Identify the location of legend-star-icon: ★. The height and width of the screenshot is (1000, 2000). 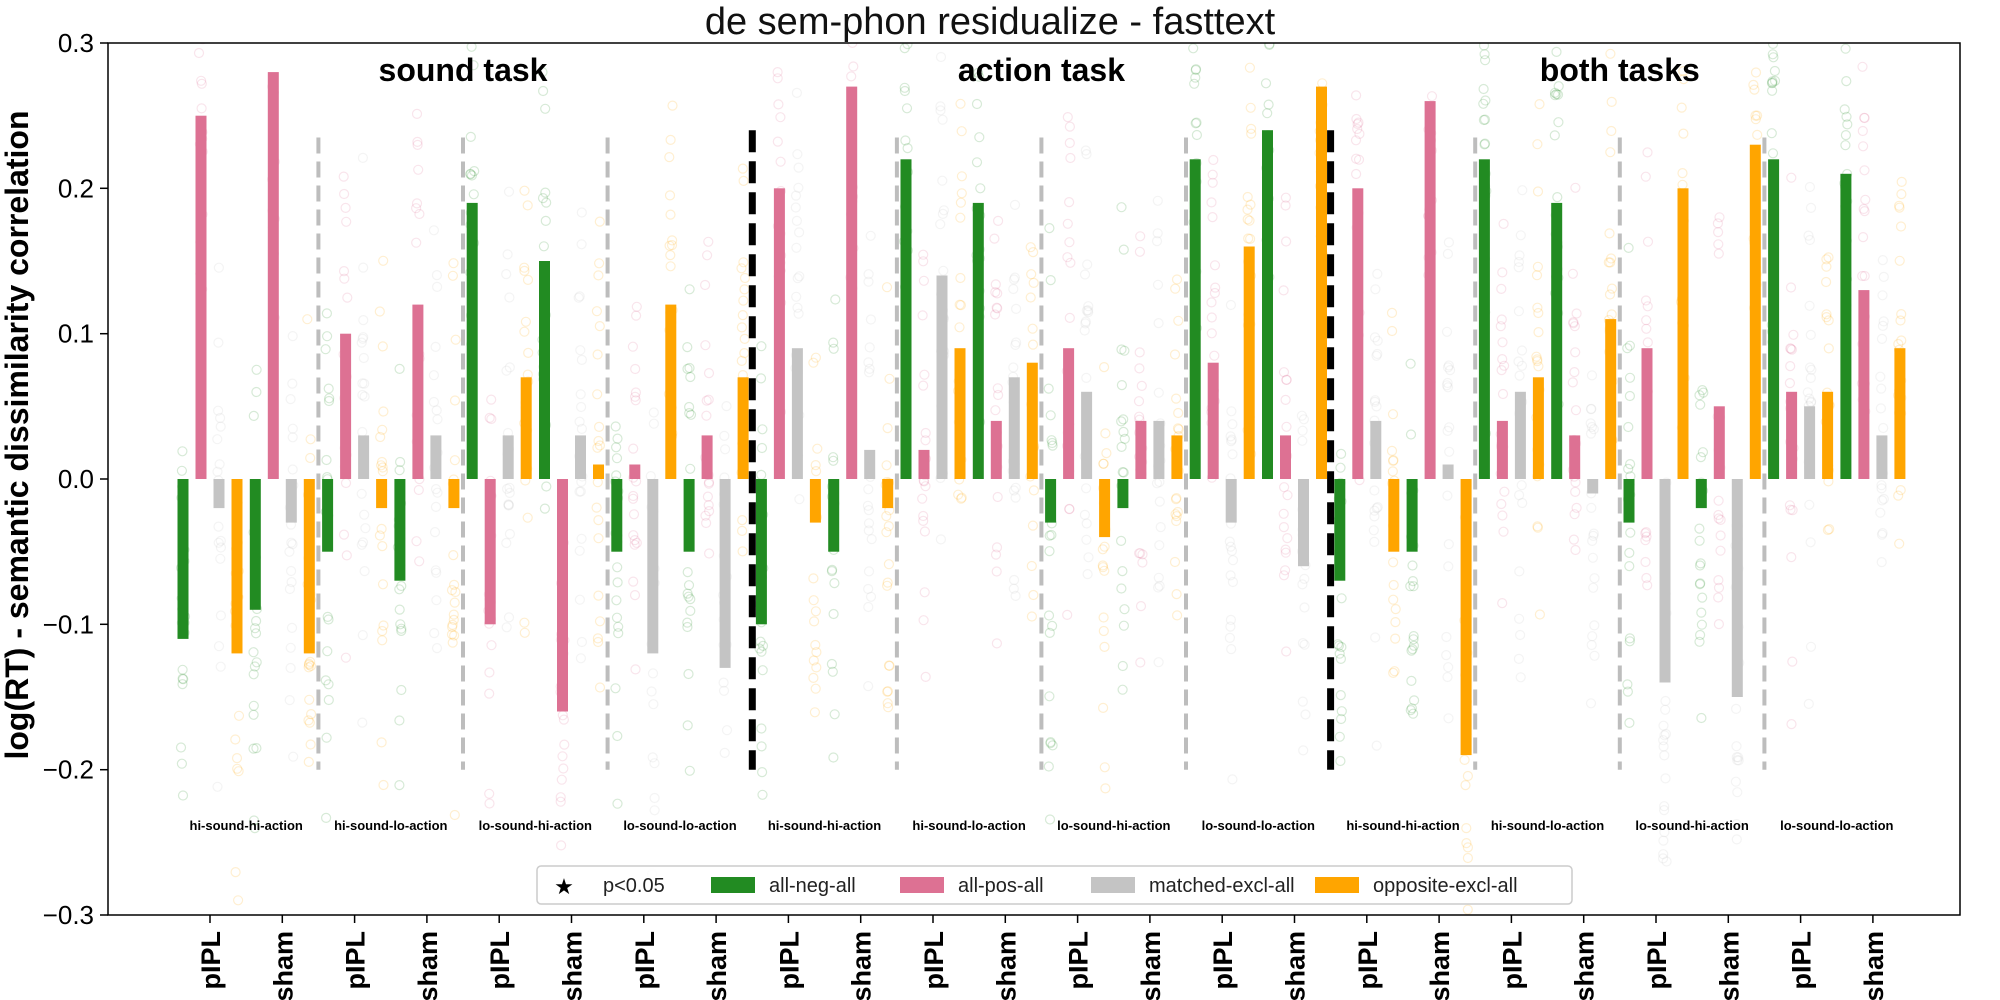
(564, 886).